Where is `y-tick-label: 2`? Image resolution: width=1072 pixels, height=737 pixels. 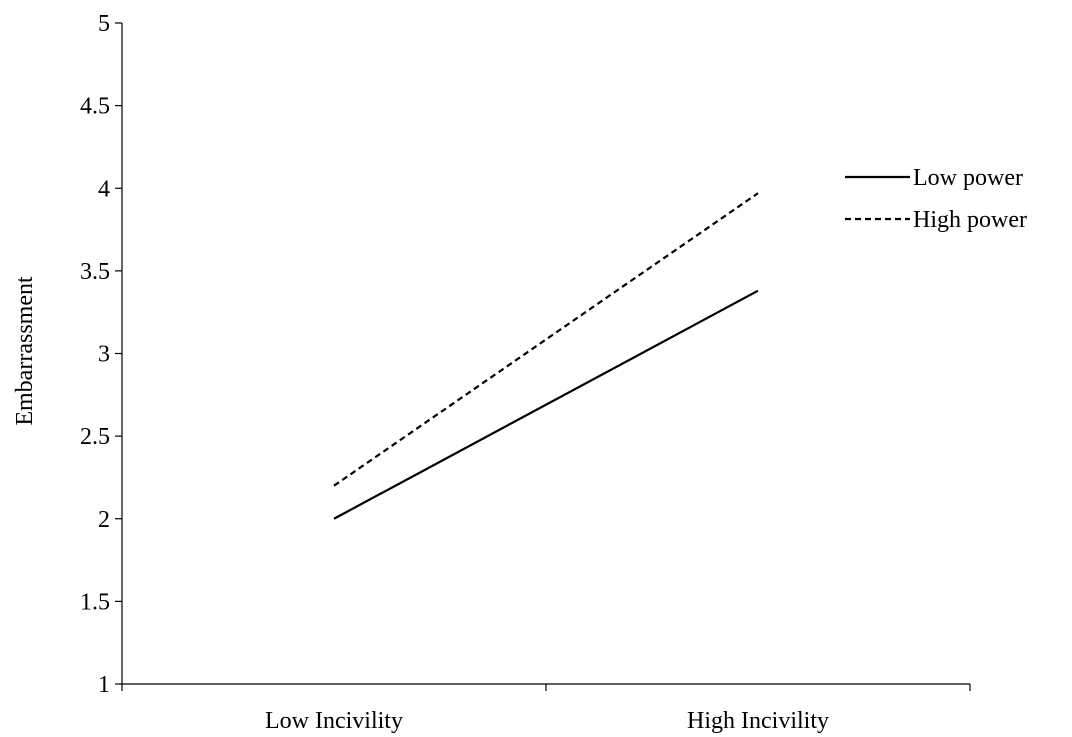 y-tick-label: 2 is located at coordinates (104, 520).